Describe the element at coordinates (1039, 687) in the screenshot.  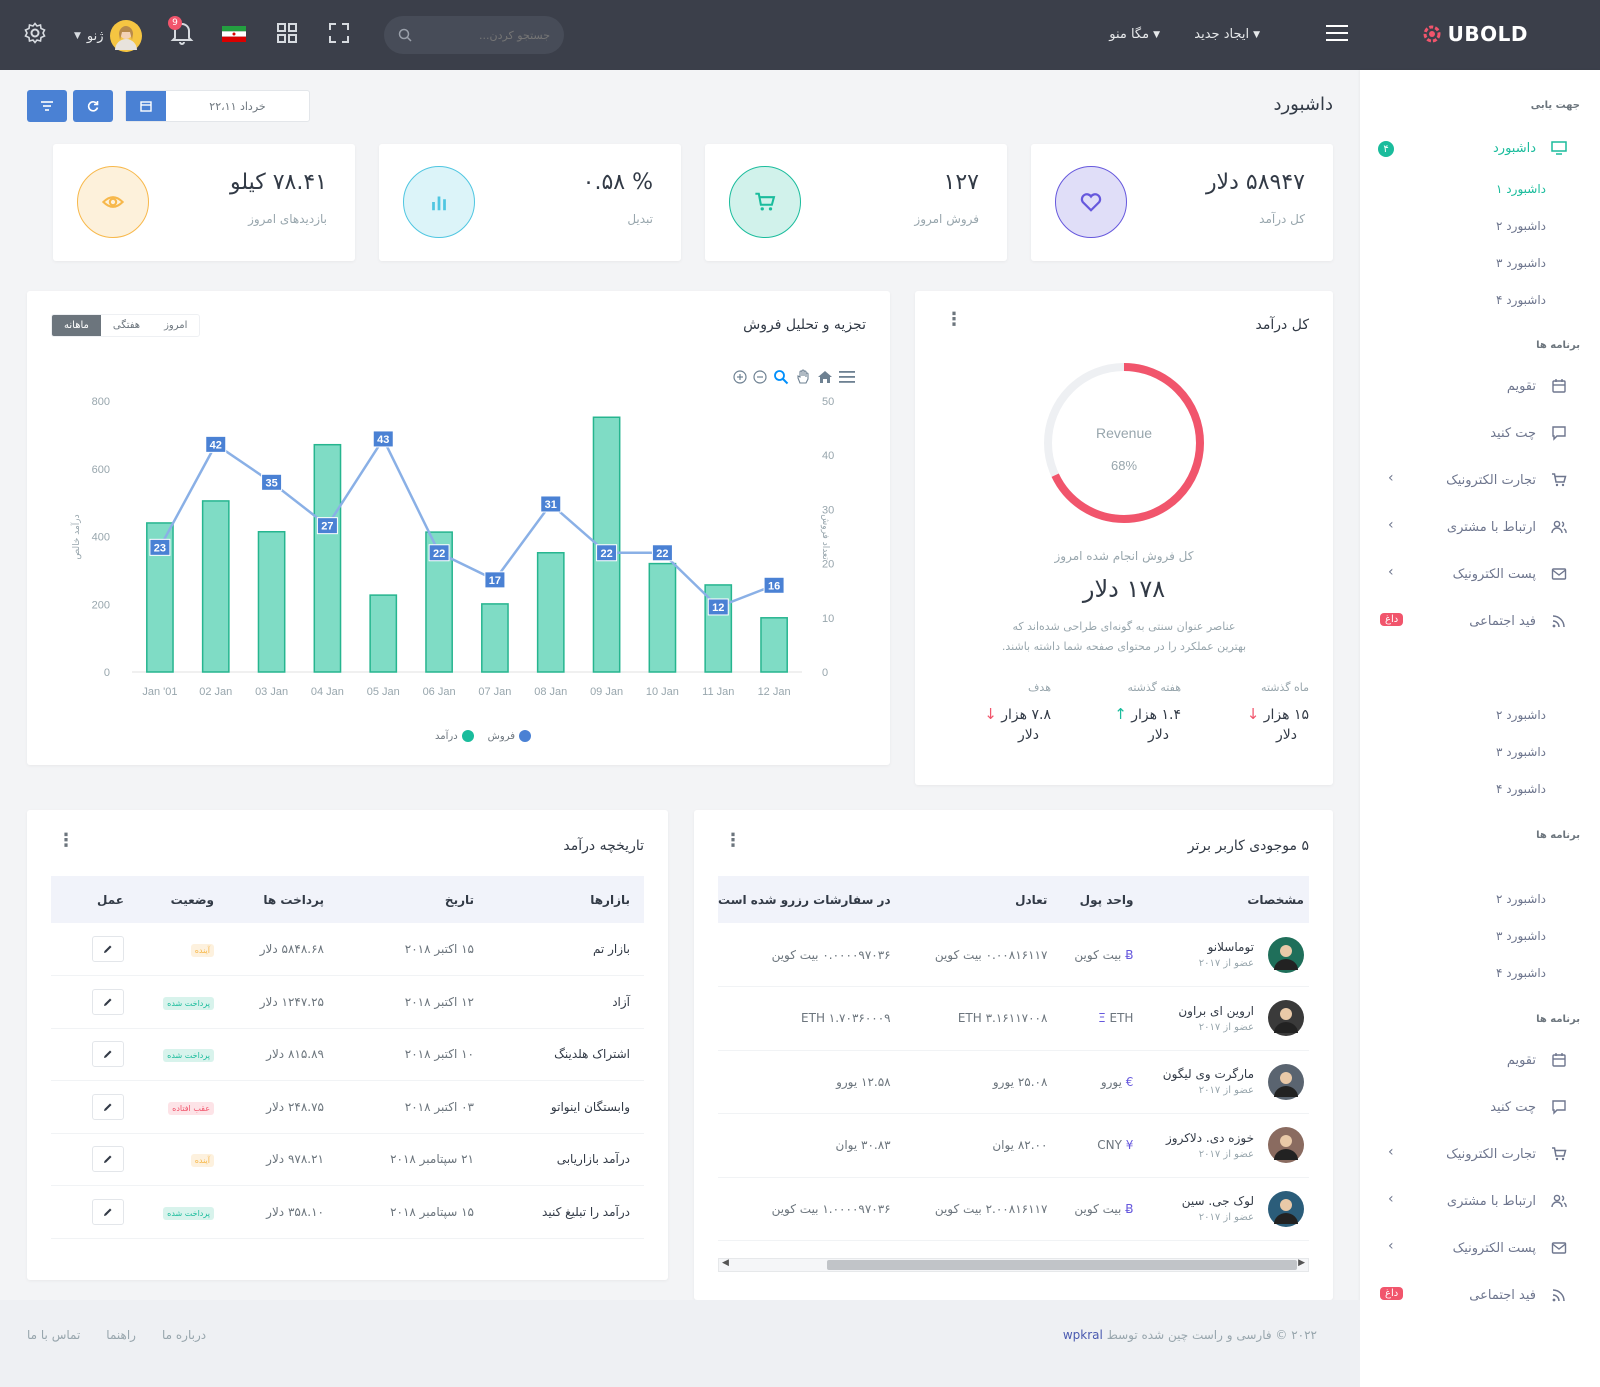
I see `revenue-stat-label: هدف` at that location.